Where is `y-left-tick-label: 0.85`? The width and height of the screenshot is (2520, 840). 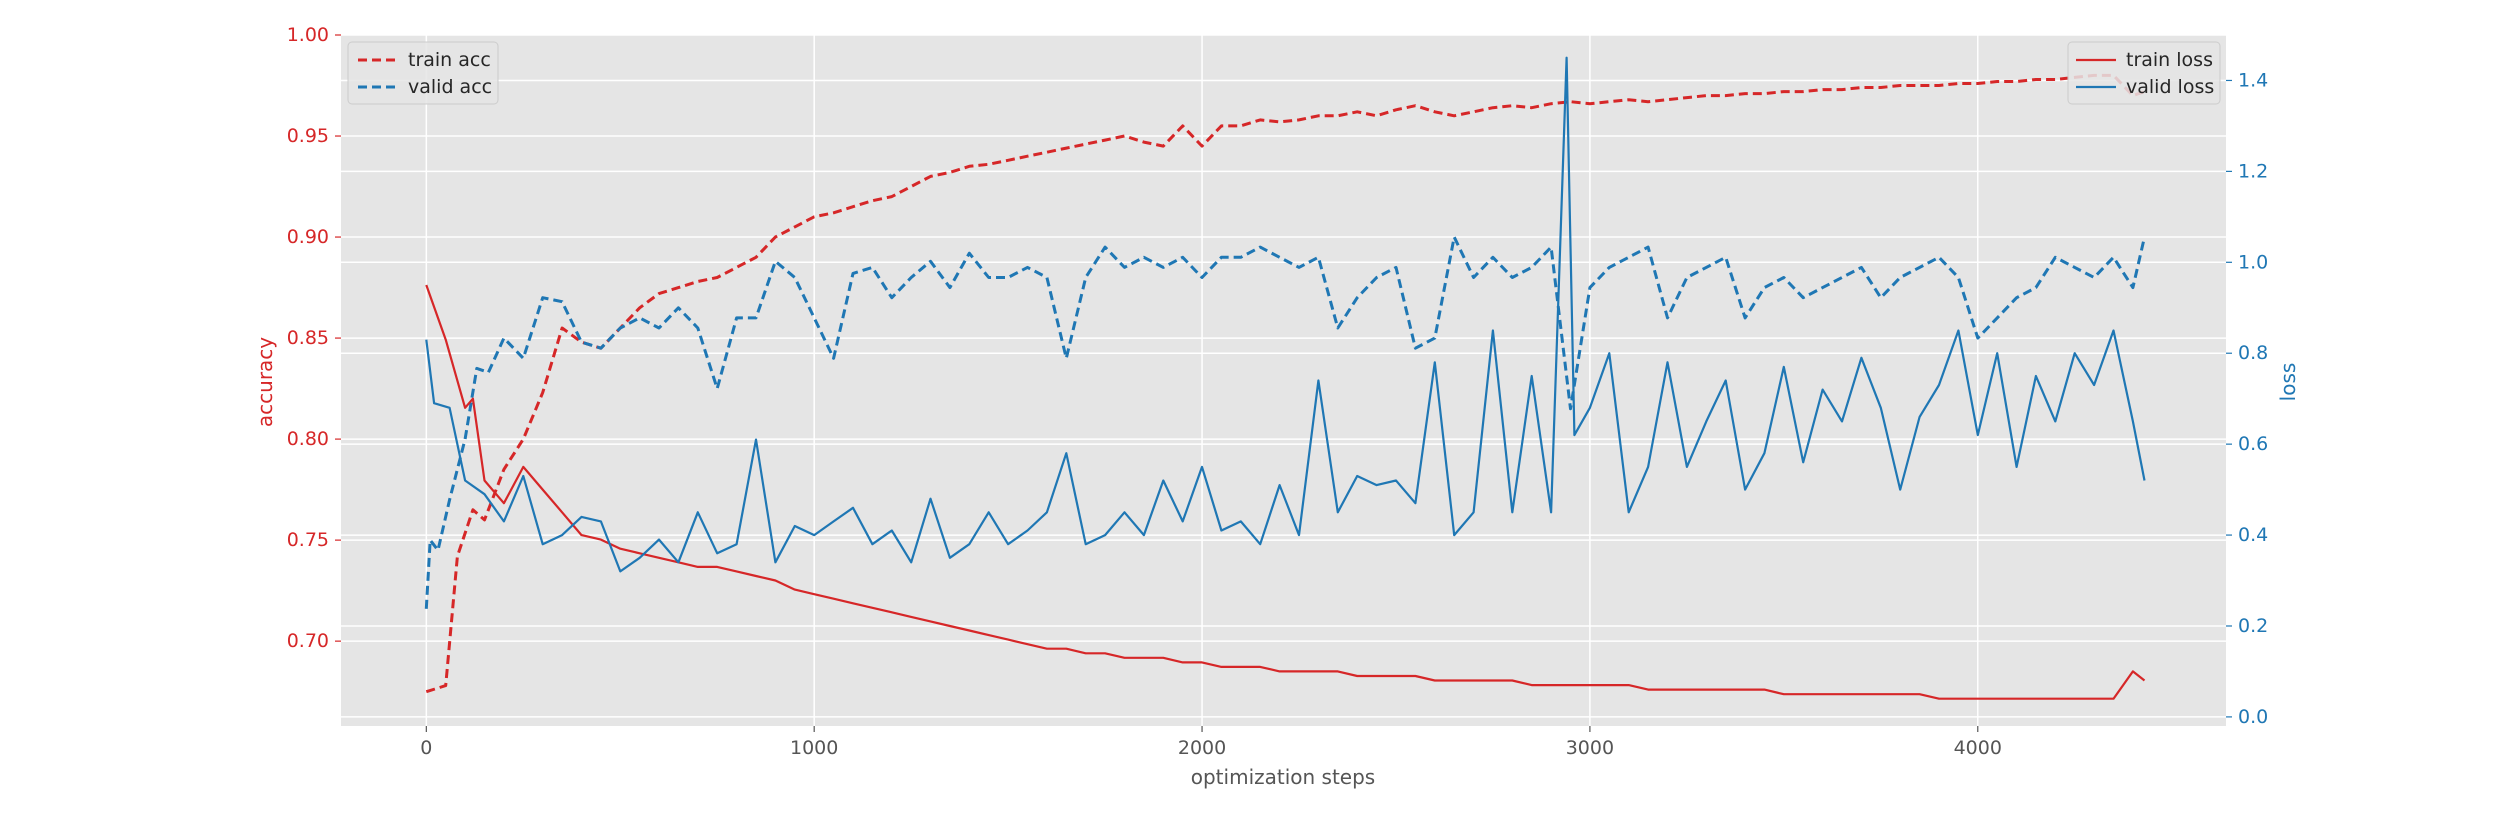 y-left-tick-label: 0.85 is located at coordinates (308, 338).